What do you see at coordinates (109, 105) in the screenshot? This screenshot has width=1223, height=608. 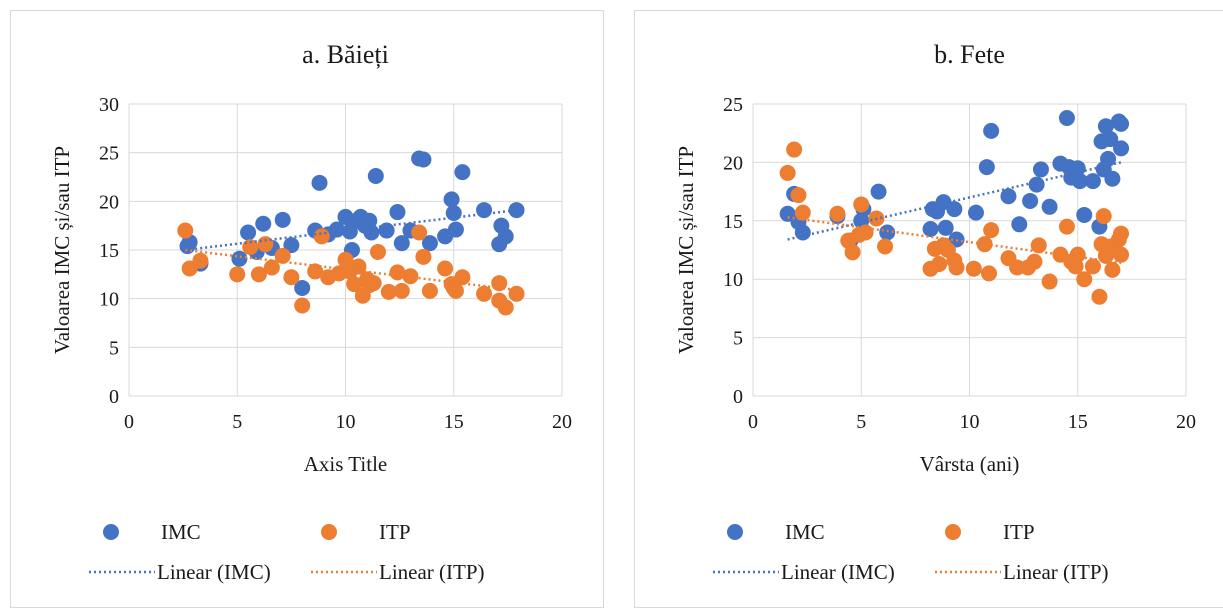 I see `y-tick-label: 30` at bounding box center [109, 105].